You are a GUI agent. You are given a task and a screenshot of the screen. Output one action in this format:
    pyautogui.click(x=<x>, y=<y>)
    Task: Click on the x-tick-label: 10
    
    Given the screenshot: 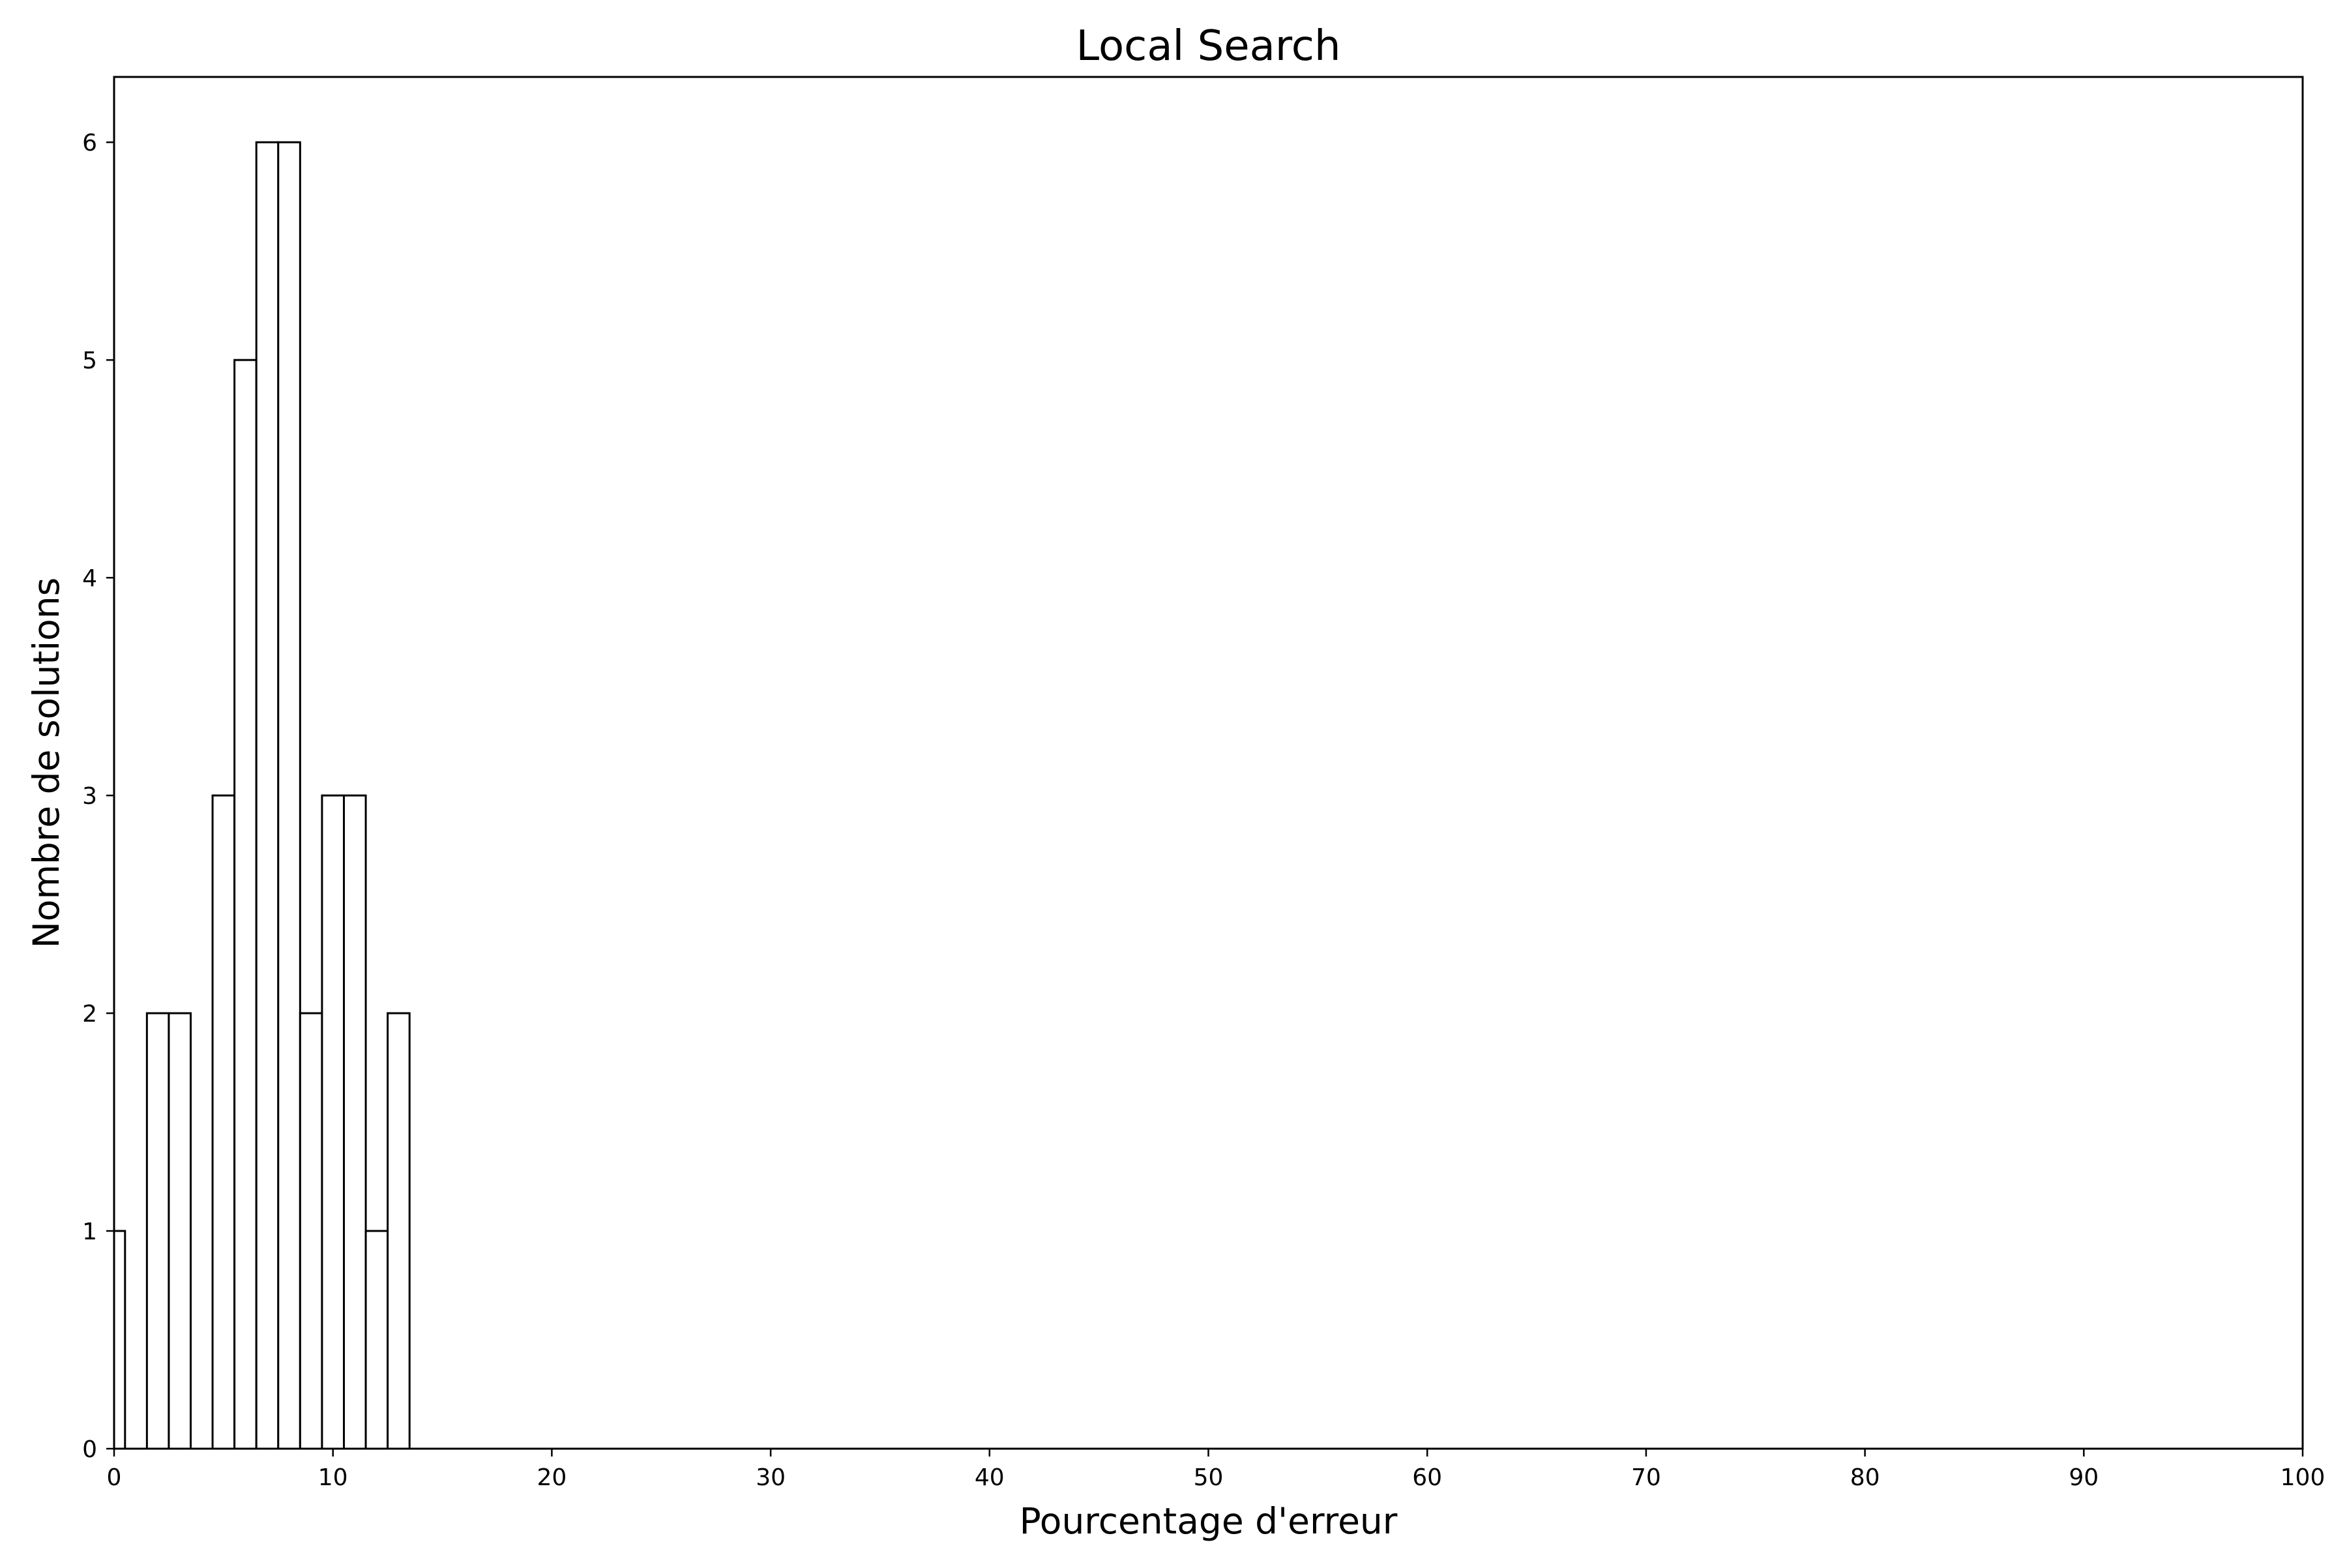 What is the action you would take?
    pyautogui.click(x=333, y=1477)
    